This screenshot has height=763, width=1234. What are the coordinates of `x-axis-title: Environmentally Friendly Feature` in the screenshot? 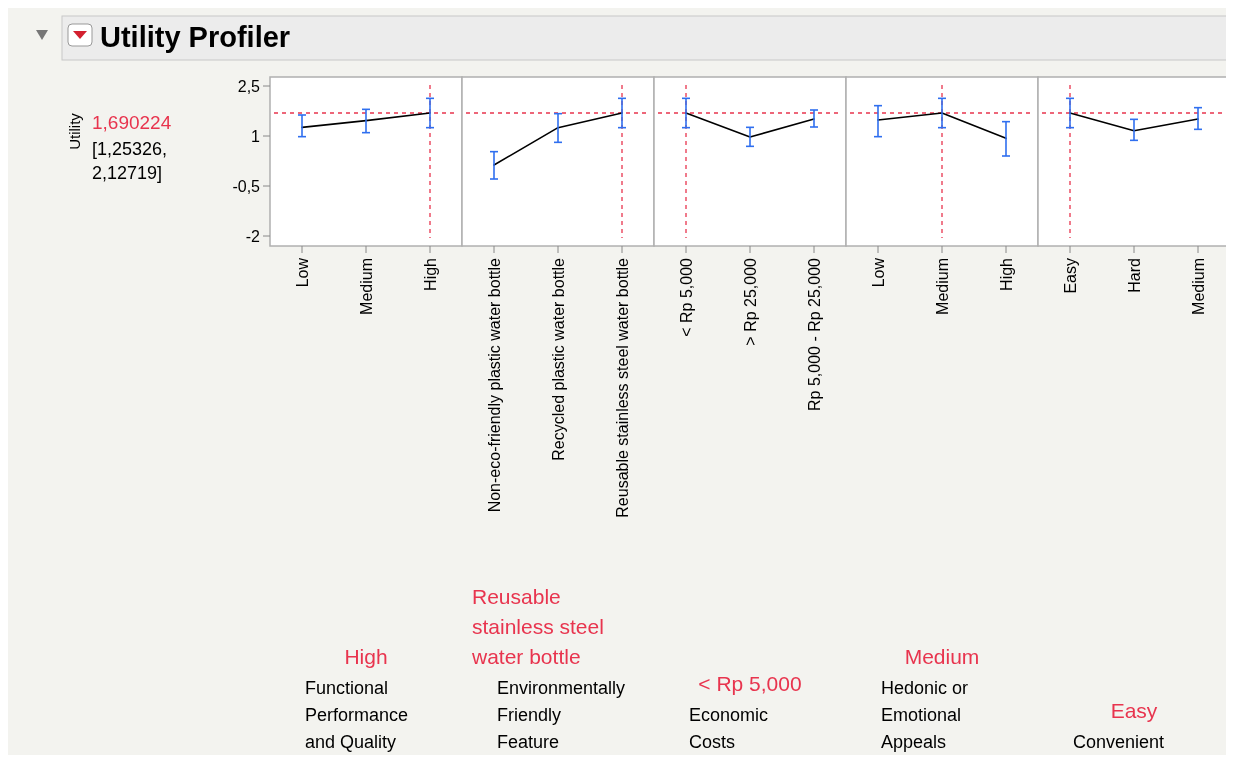 It's located at (561, 715).